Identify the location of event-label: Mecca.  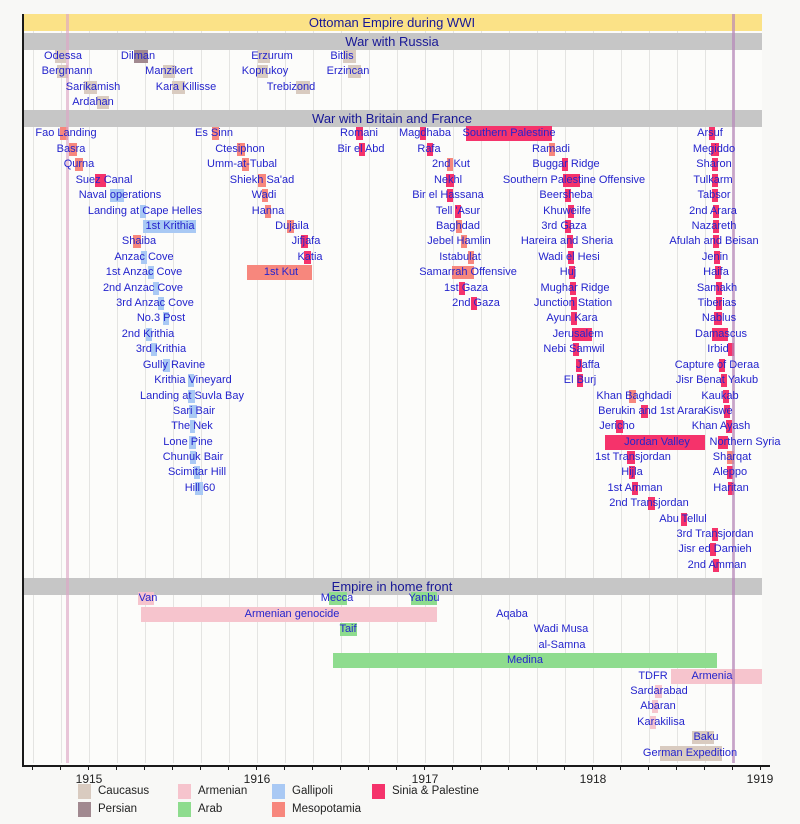
(337, 598).